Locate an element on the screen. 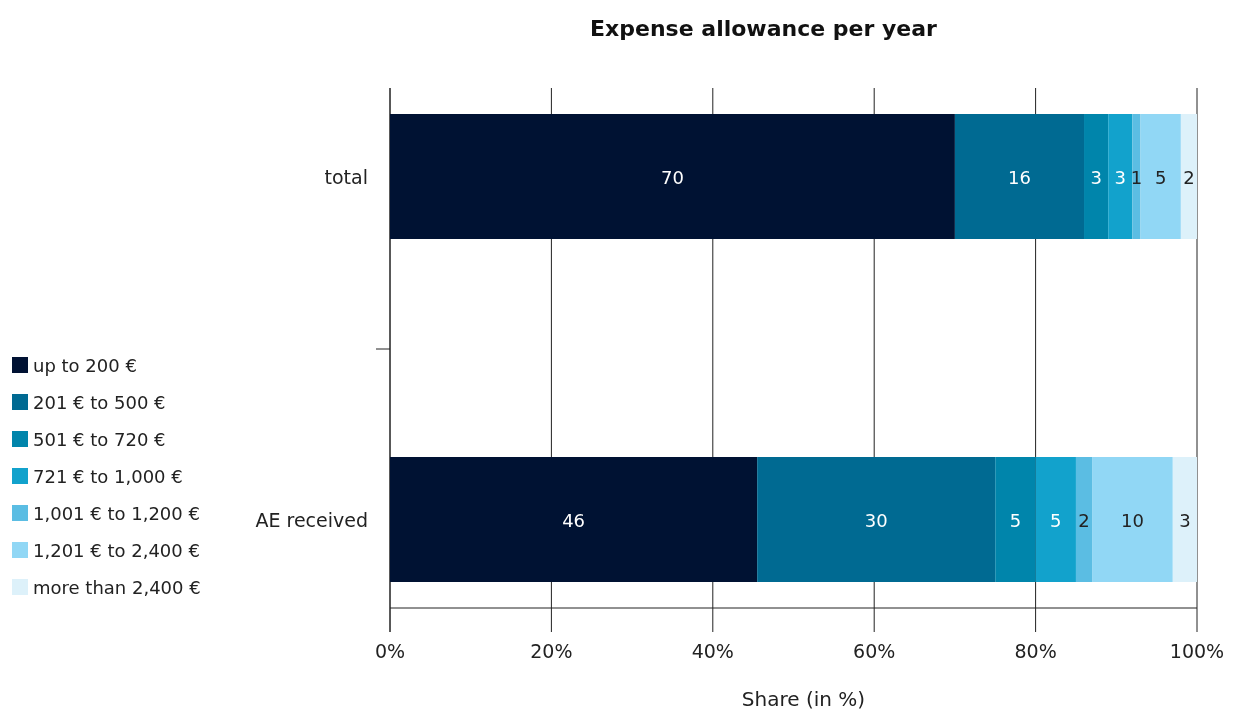  legend-label: 1,001 € to 1,200 € is located at coordinates (116, 513).